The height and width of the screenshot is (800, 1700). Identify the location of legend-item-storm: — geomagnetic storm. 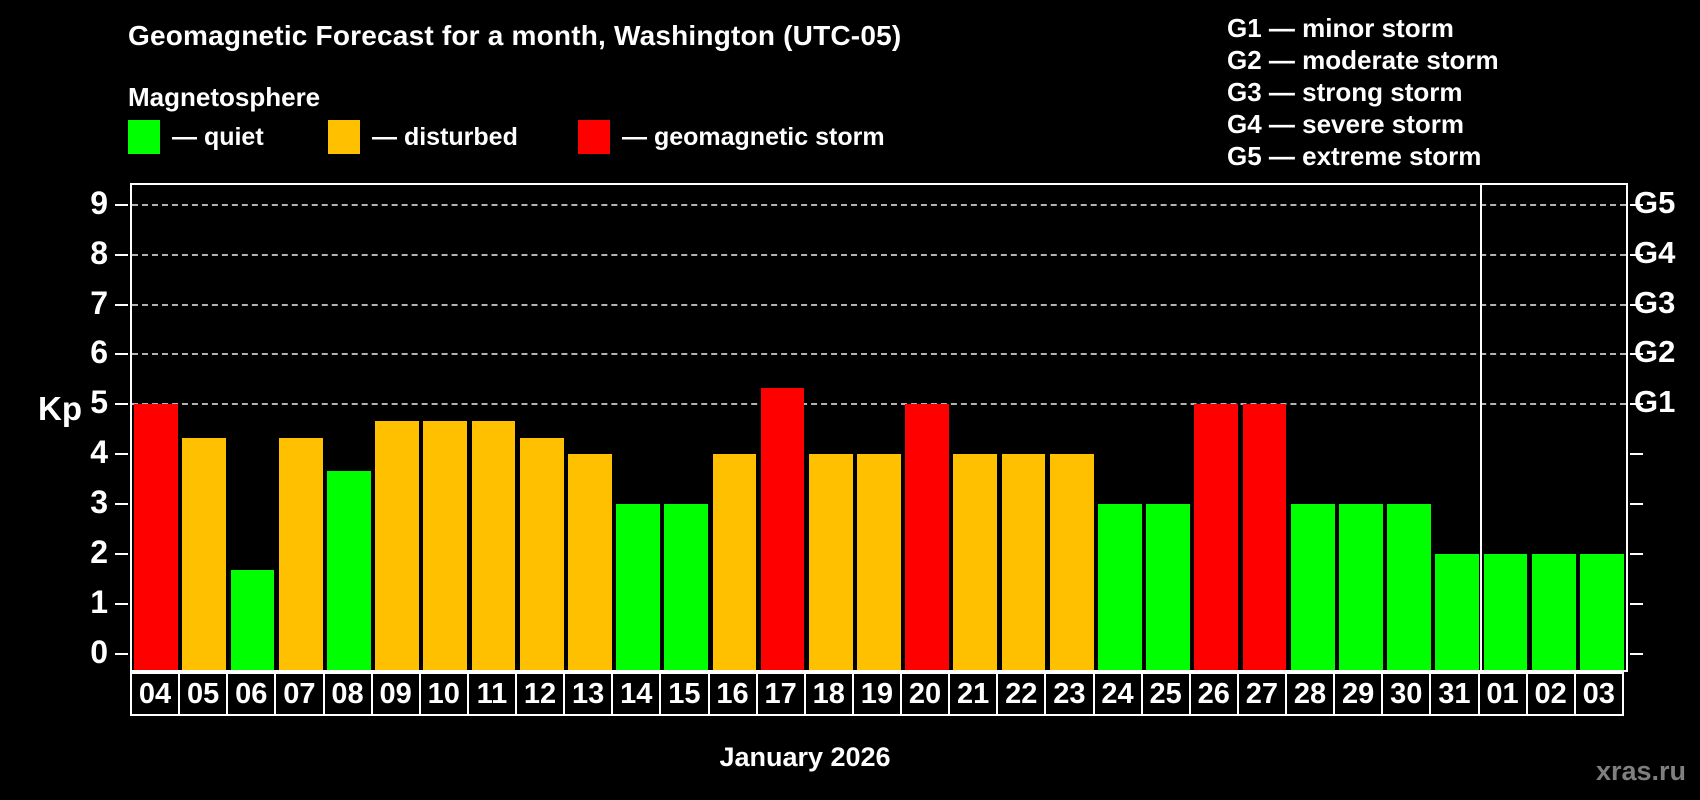
(731, 137).